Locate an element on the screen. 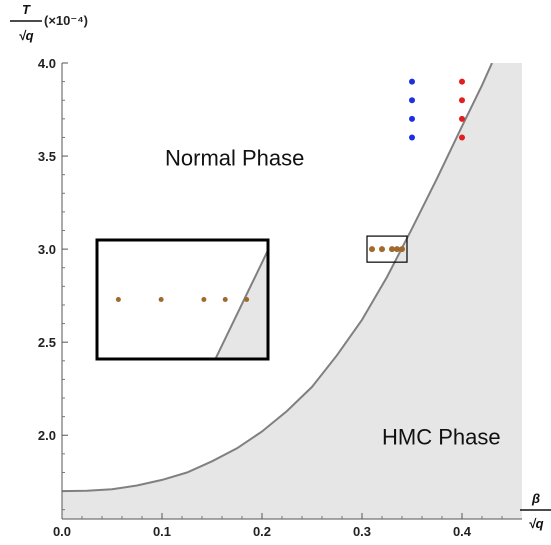 The width and height of the screenshot is (551, 545). x-tick-label: 0.4 is located at coordinates (462, 531).